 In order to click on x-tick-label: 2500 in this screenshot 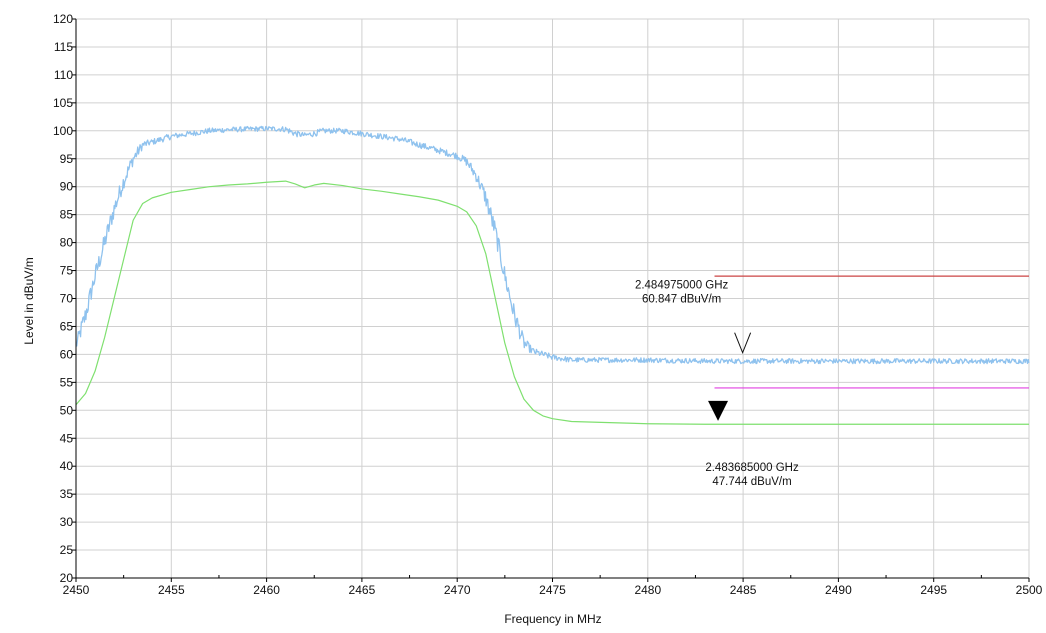, I will do `click(1029, 590)`.